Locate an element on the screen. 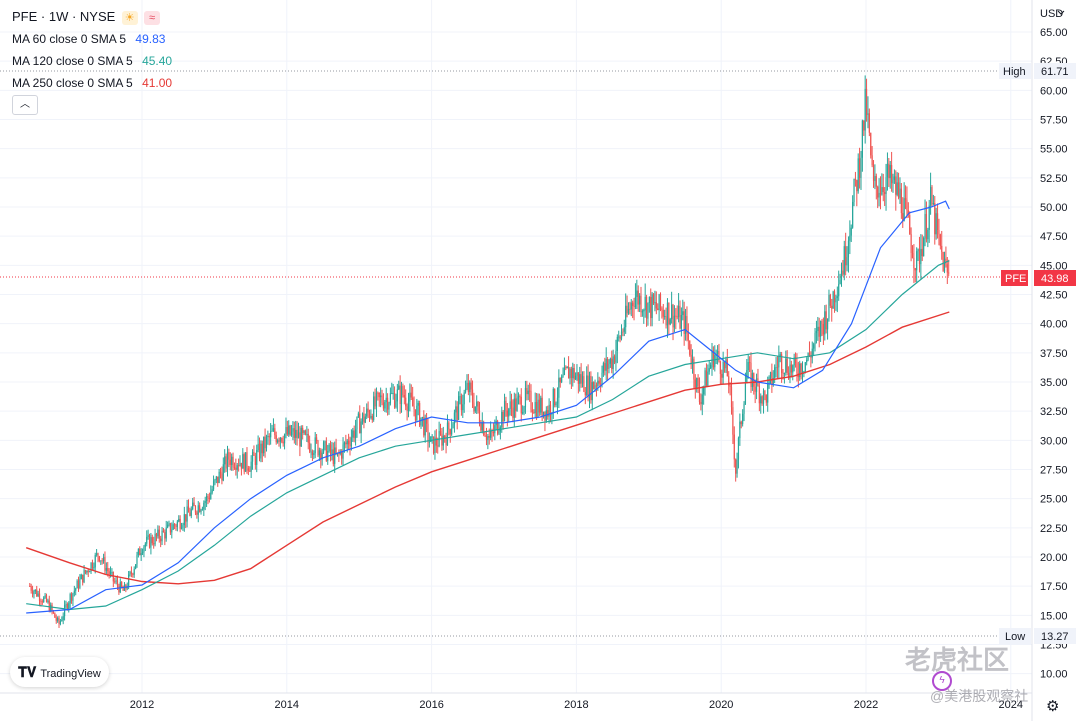 The height and width of the screenshot is (721, 1080). delay-indicator-icon: ≈ is located at coordinates (151, 17).